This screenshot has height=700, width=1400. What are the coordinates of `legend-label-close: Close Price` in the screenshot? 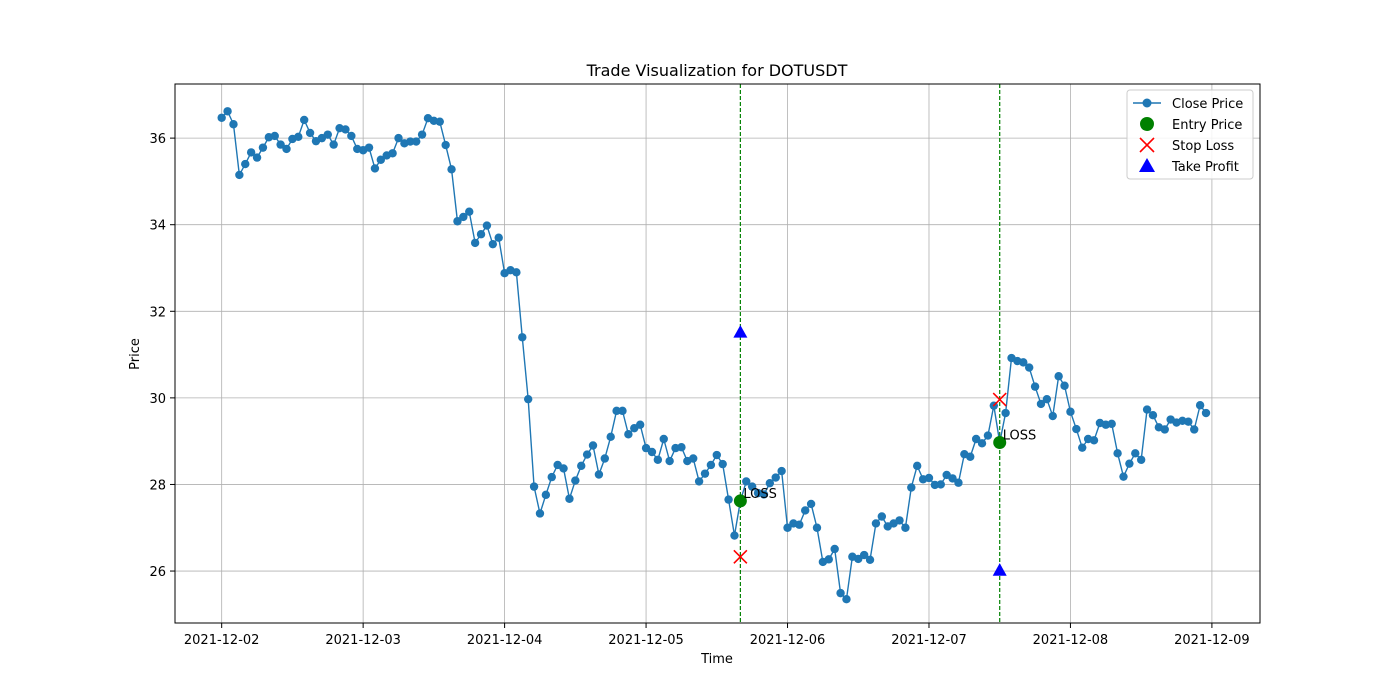 It's located at (1207, 104).